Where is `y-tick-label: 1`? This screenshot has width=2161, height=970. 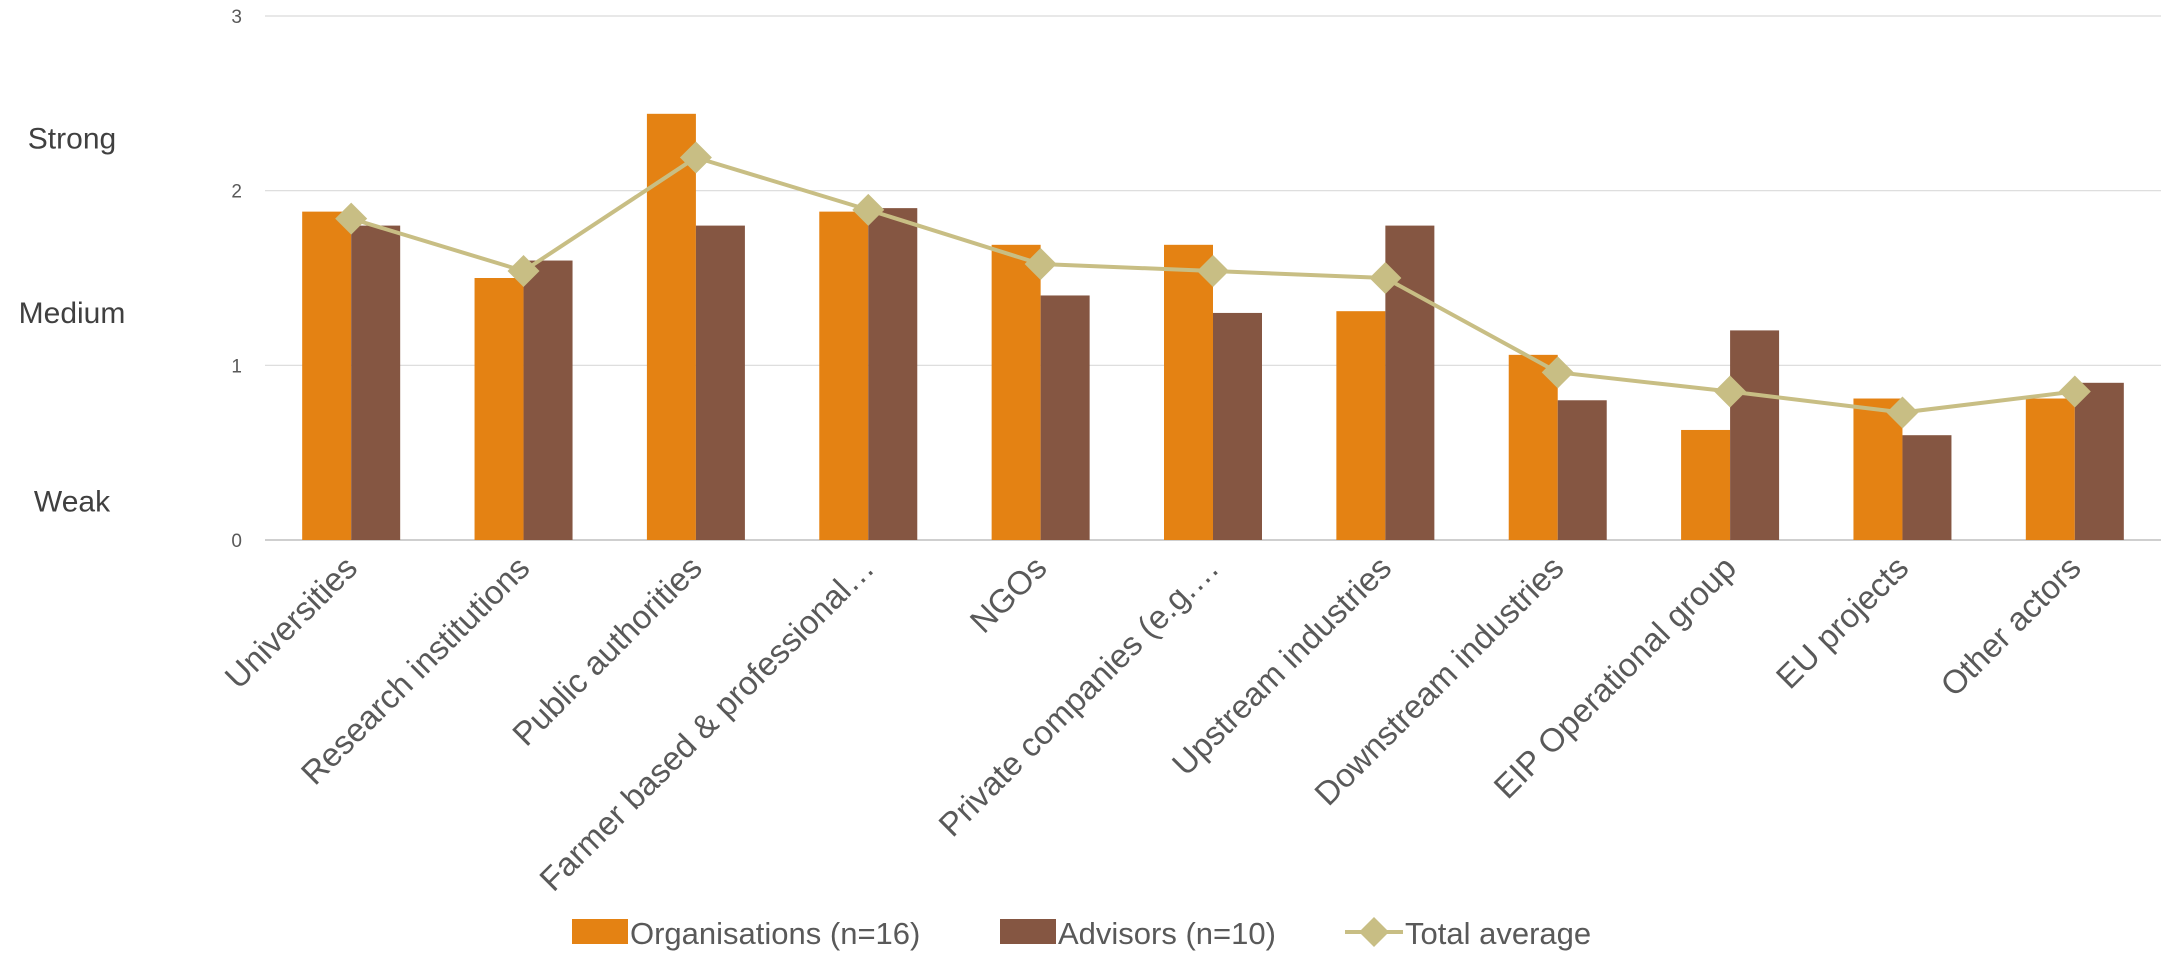 y-tick-label: 1 is located at coordinates (236, 366).